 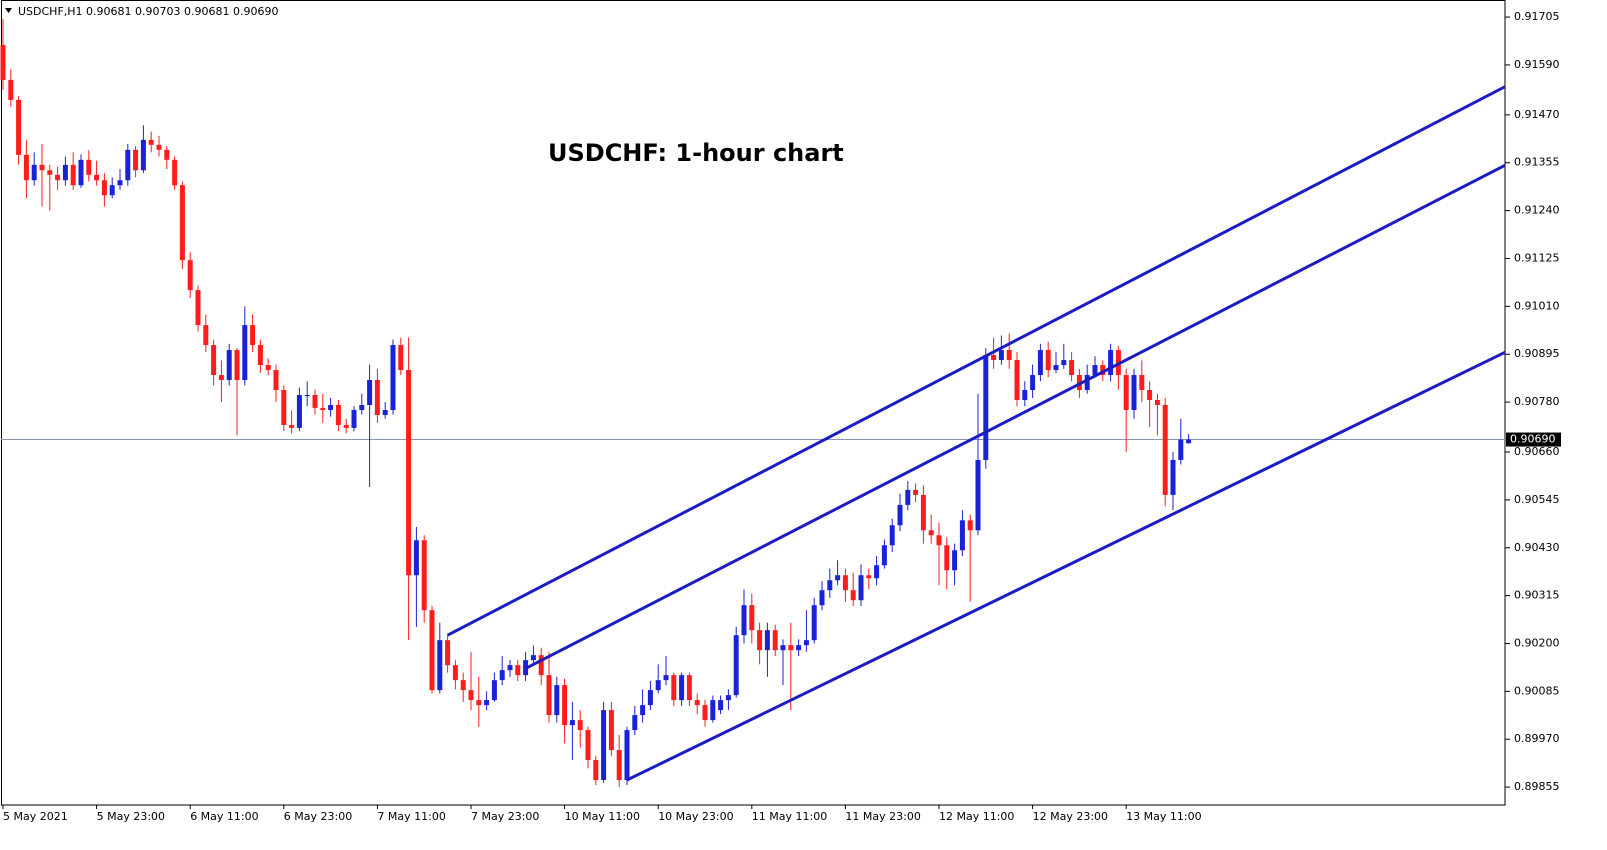 What do you see at coordinates (505, 816) in the screenshot?
I see `x-tick-label: 7 May 23:00` at bounding box center [505, 816].